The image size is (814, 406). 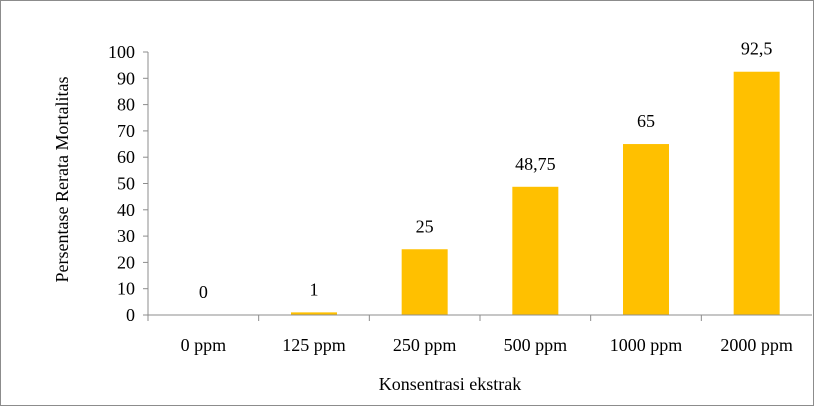 What do you see at coordinates (756, 345) in the screenshot?
I see `x-tick-label: 2000 ppm` at bounding box center [756, 345].